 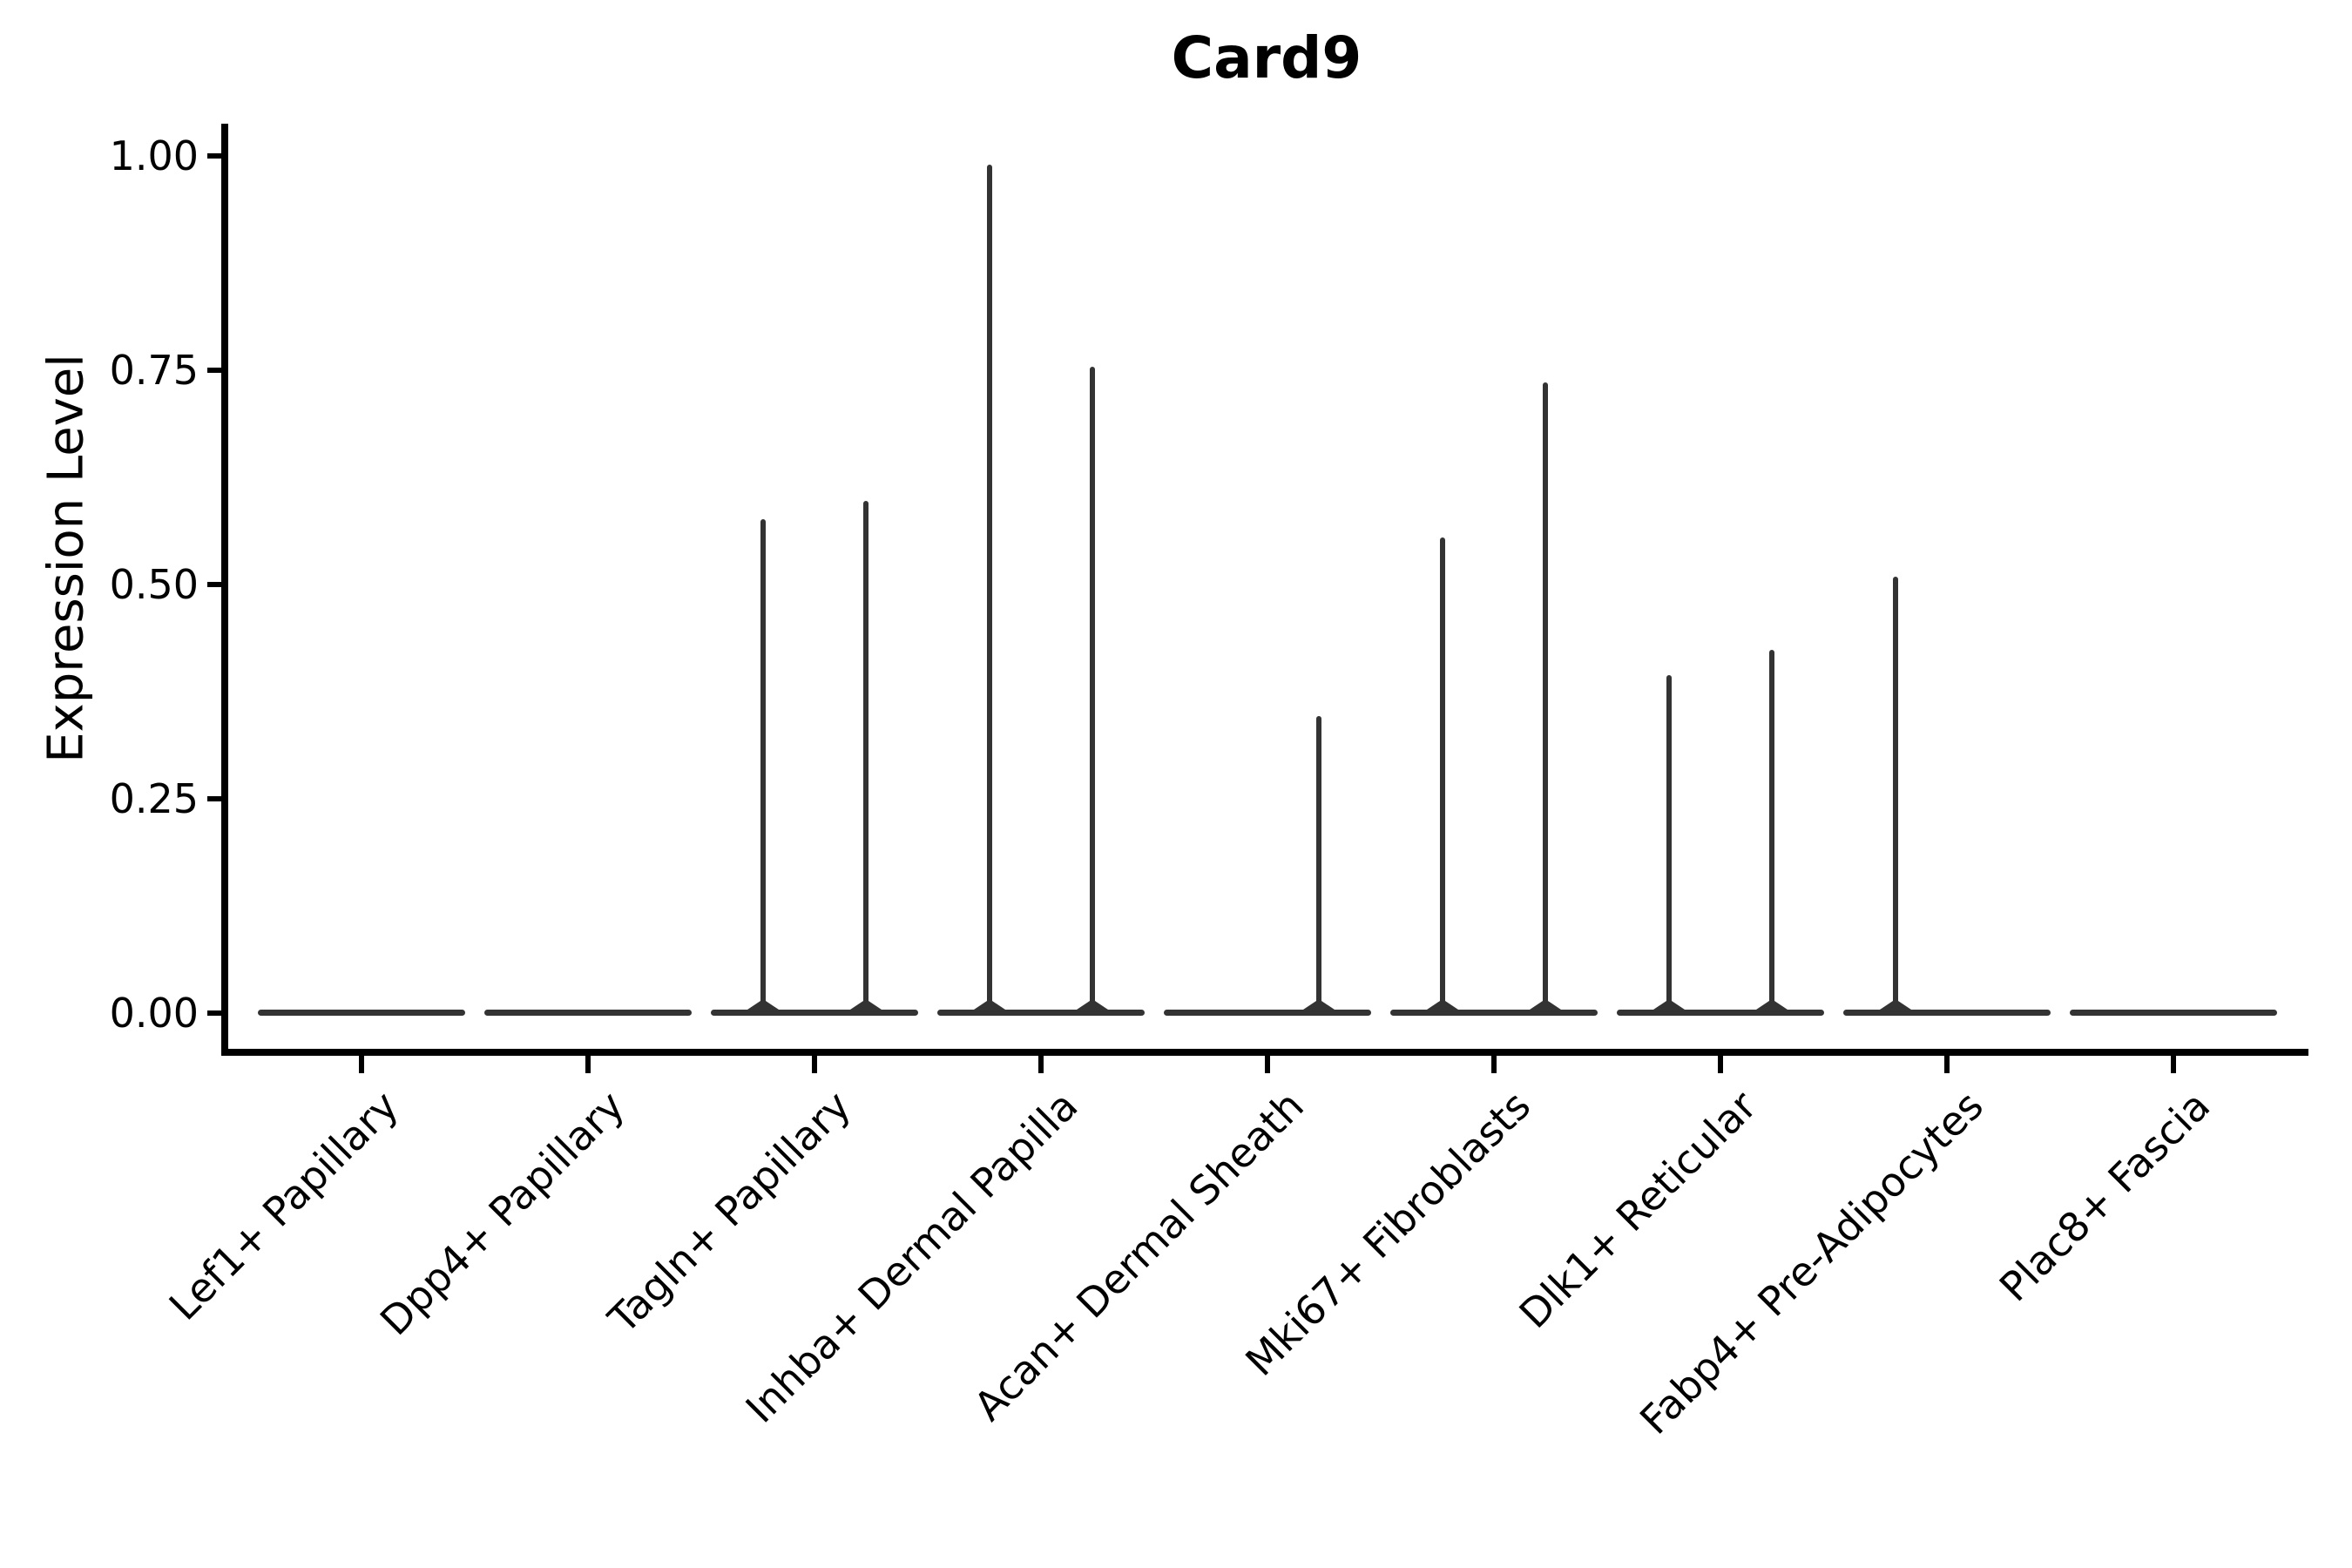 I want to click on x-tick-label-text: Dlk1+ Reticular, so click(x=1638, y=1210).